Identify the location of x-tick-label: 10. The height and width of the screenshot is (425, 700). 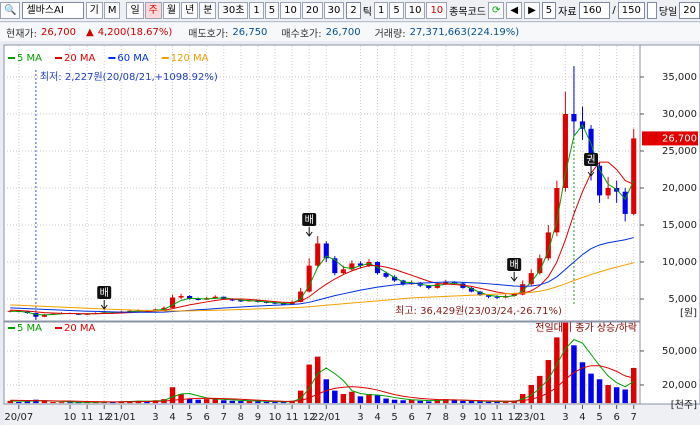
(70, 417).